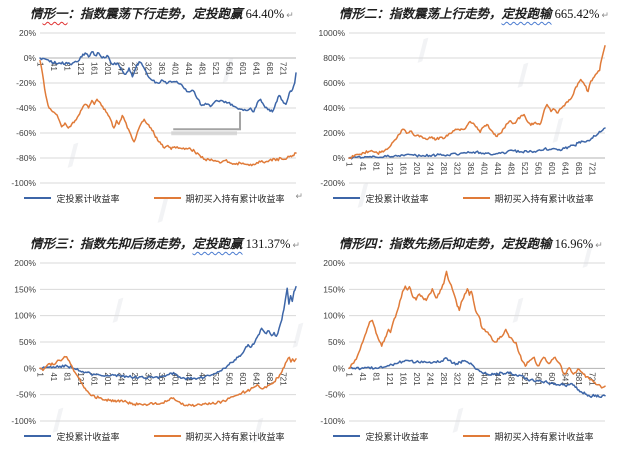  What do you see at coordinates (167, 15) in the screenshot?
I see `chart-title-scenario-1: 情形一：指数震荡下行走势，定投跑赢 64.40% ↵` at bounding box center [167, 15].